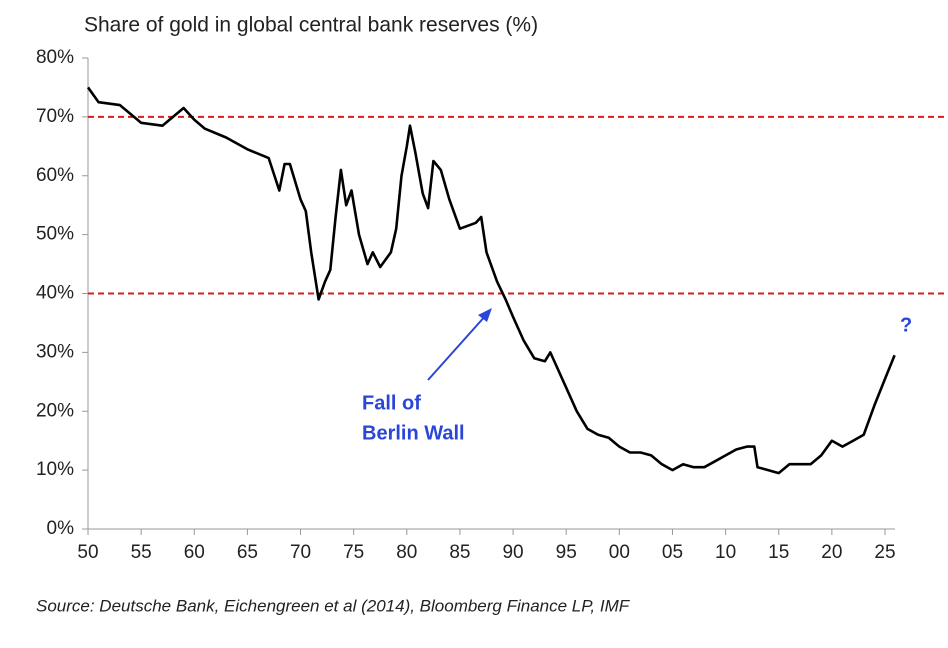 Image resolution: width=948 pixels, height=648 pixels. I want to click on y-tick-label: 60%, so click(55, 175).